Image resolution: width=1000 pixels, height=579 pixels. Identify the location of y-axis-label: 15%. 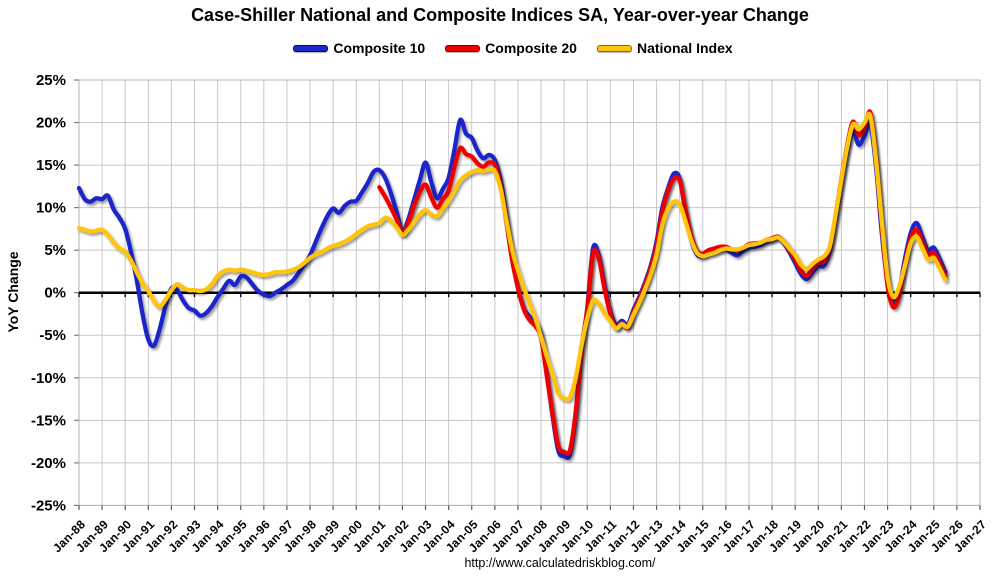
(51, 165).